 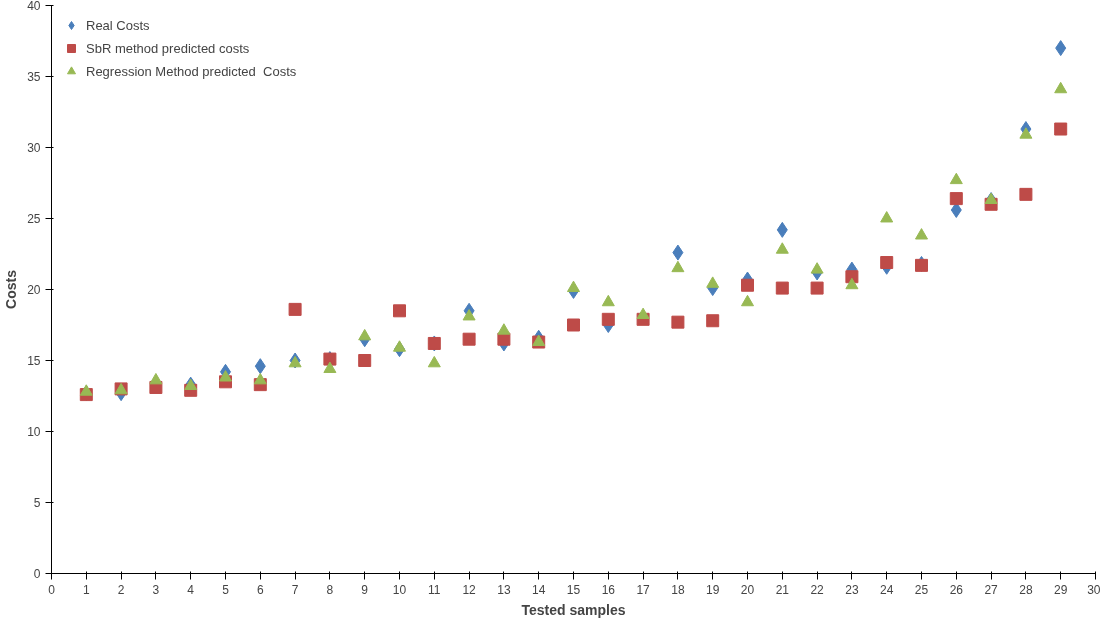 I want to click on x-tick-label: 25, so click(x=921, y=589).